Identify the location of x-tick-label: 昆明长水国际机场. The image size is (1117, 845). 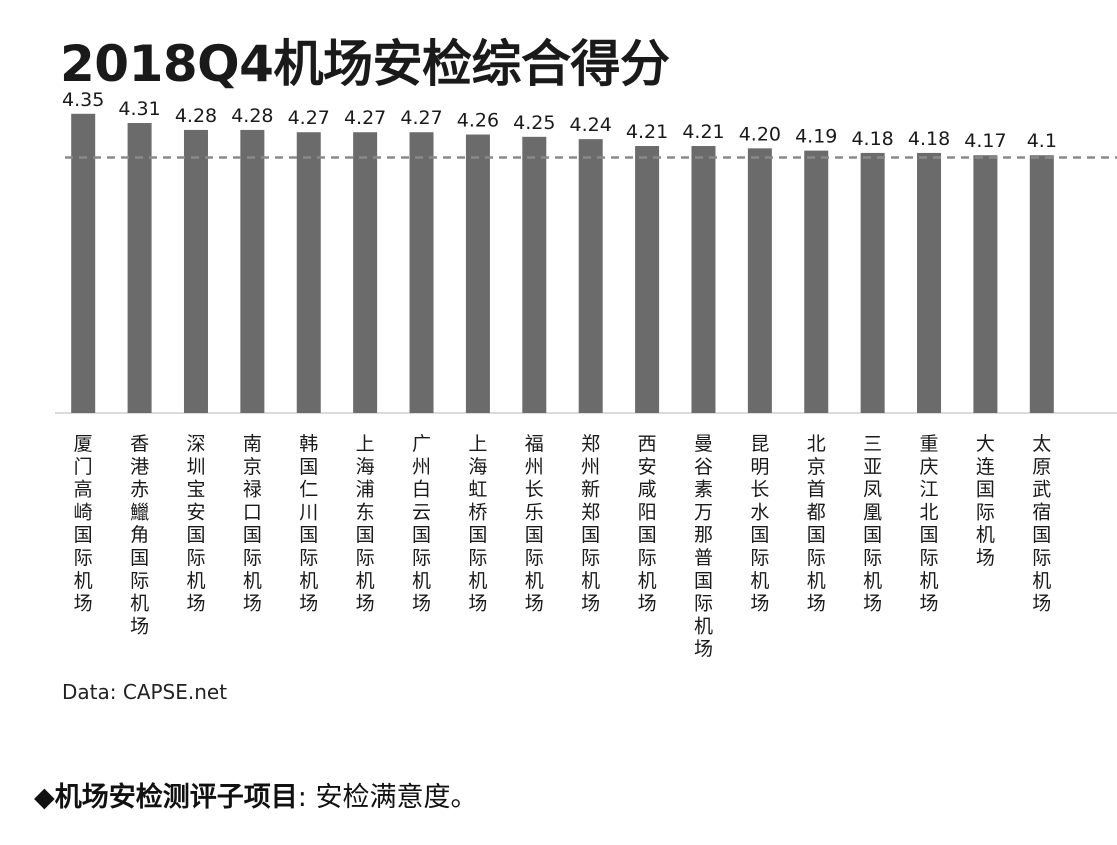
(759, 524).